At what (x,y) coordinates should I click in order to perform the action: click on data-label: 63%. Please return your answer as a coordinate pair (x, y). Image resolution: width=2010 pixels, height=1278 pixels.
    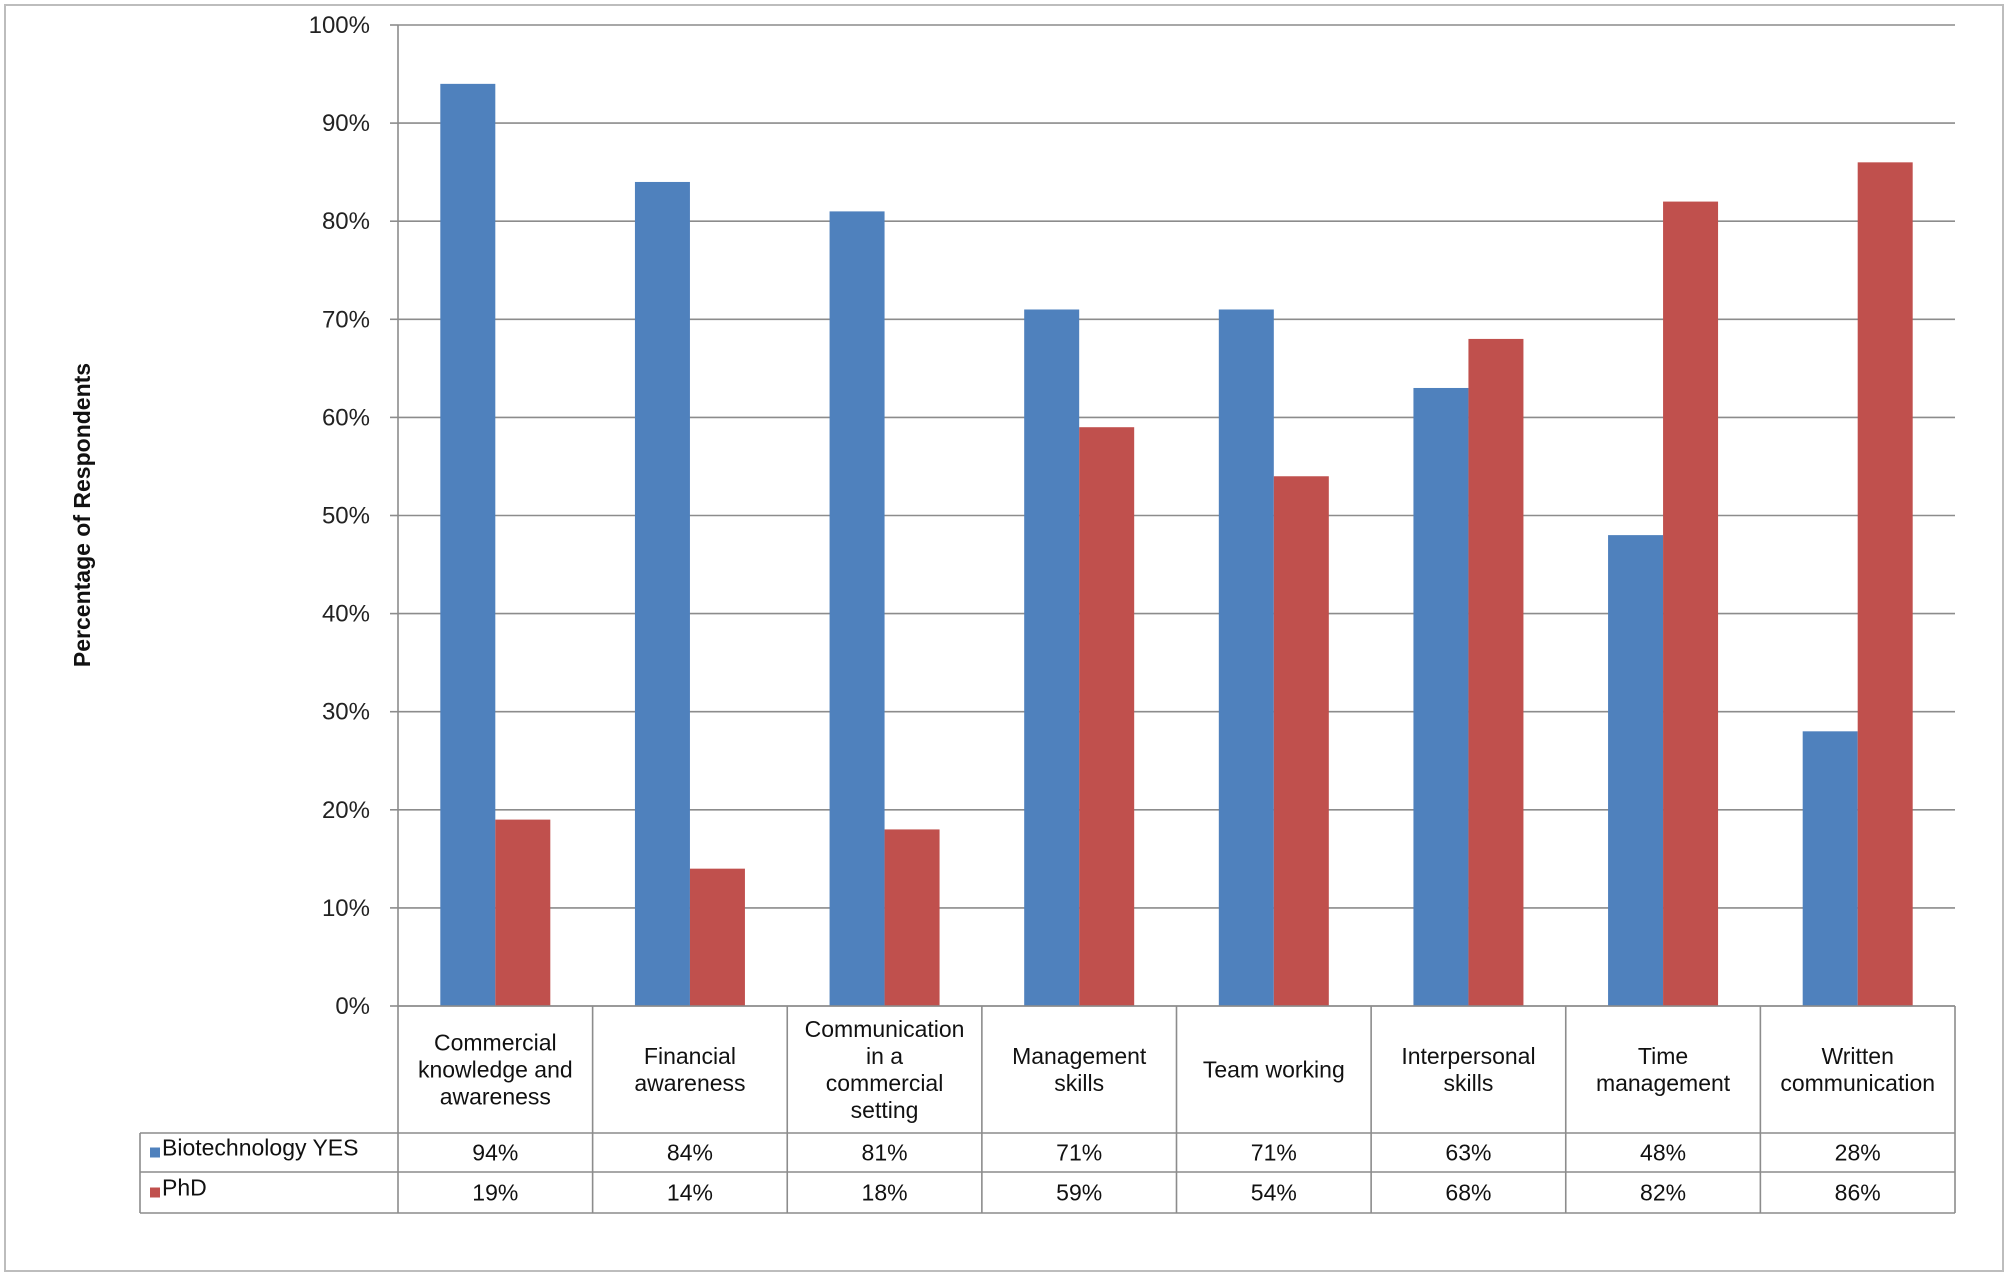
    Looking at the image, I should click on (1468, 1153).